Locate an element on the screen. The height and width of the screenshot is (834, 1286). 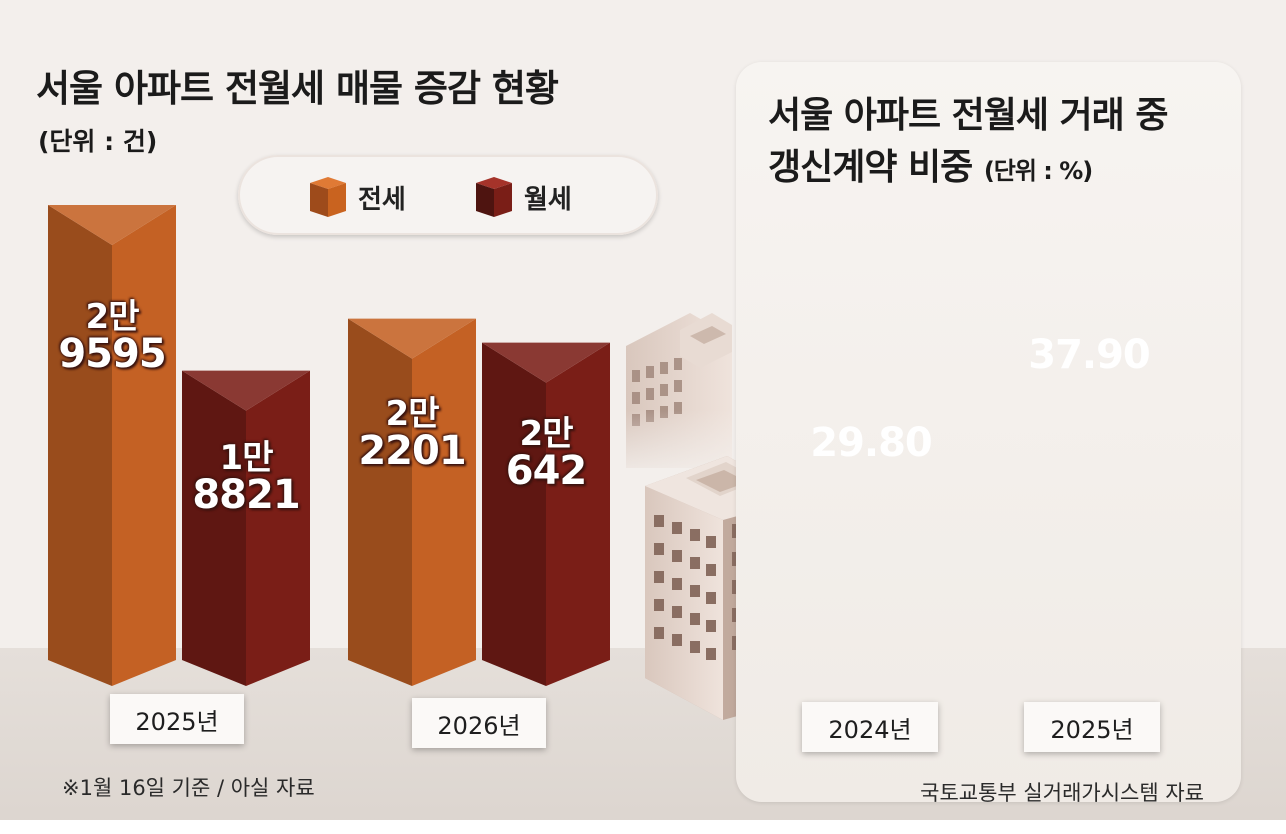
bar-전세-2025년 is located at coordinates (112, 445).